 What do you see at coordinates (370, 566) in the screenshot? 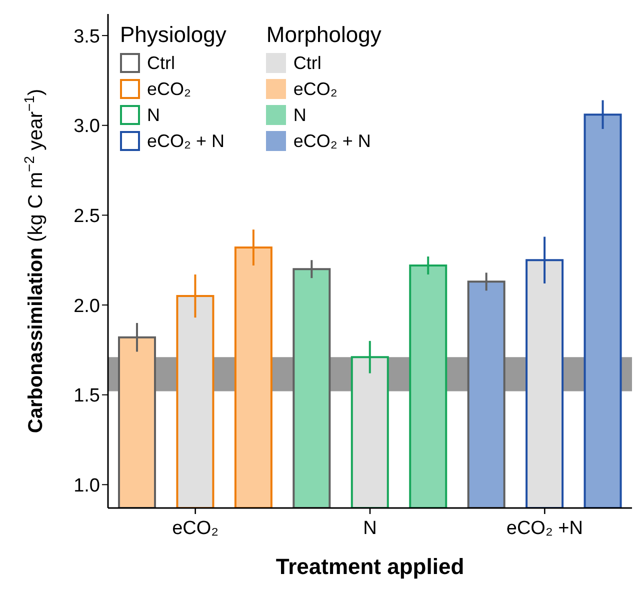
I see `x-axis-title: Treatment applied` at bounding box center [370, 566].